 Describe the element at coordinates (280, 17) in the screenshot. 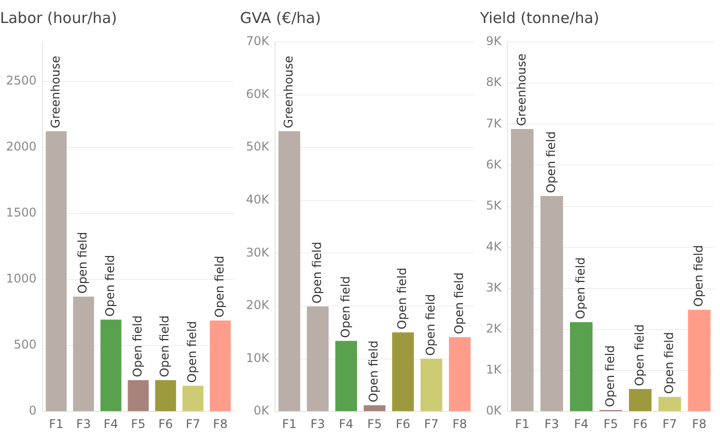

I see `chart-title: GVA (€/ha)` at that location.